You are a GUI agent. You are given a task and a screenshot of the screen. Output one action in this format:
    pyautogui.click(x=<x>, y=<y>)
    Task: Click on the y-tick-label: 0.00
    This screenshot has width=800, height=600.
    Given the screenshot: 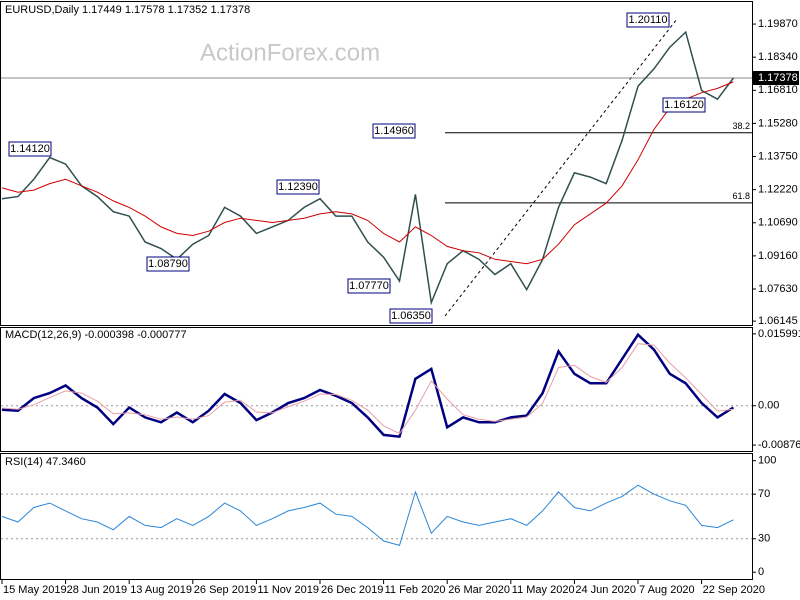 What is the action you would take?
    pyautogui.click(x=768, y=406)
    